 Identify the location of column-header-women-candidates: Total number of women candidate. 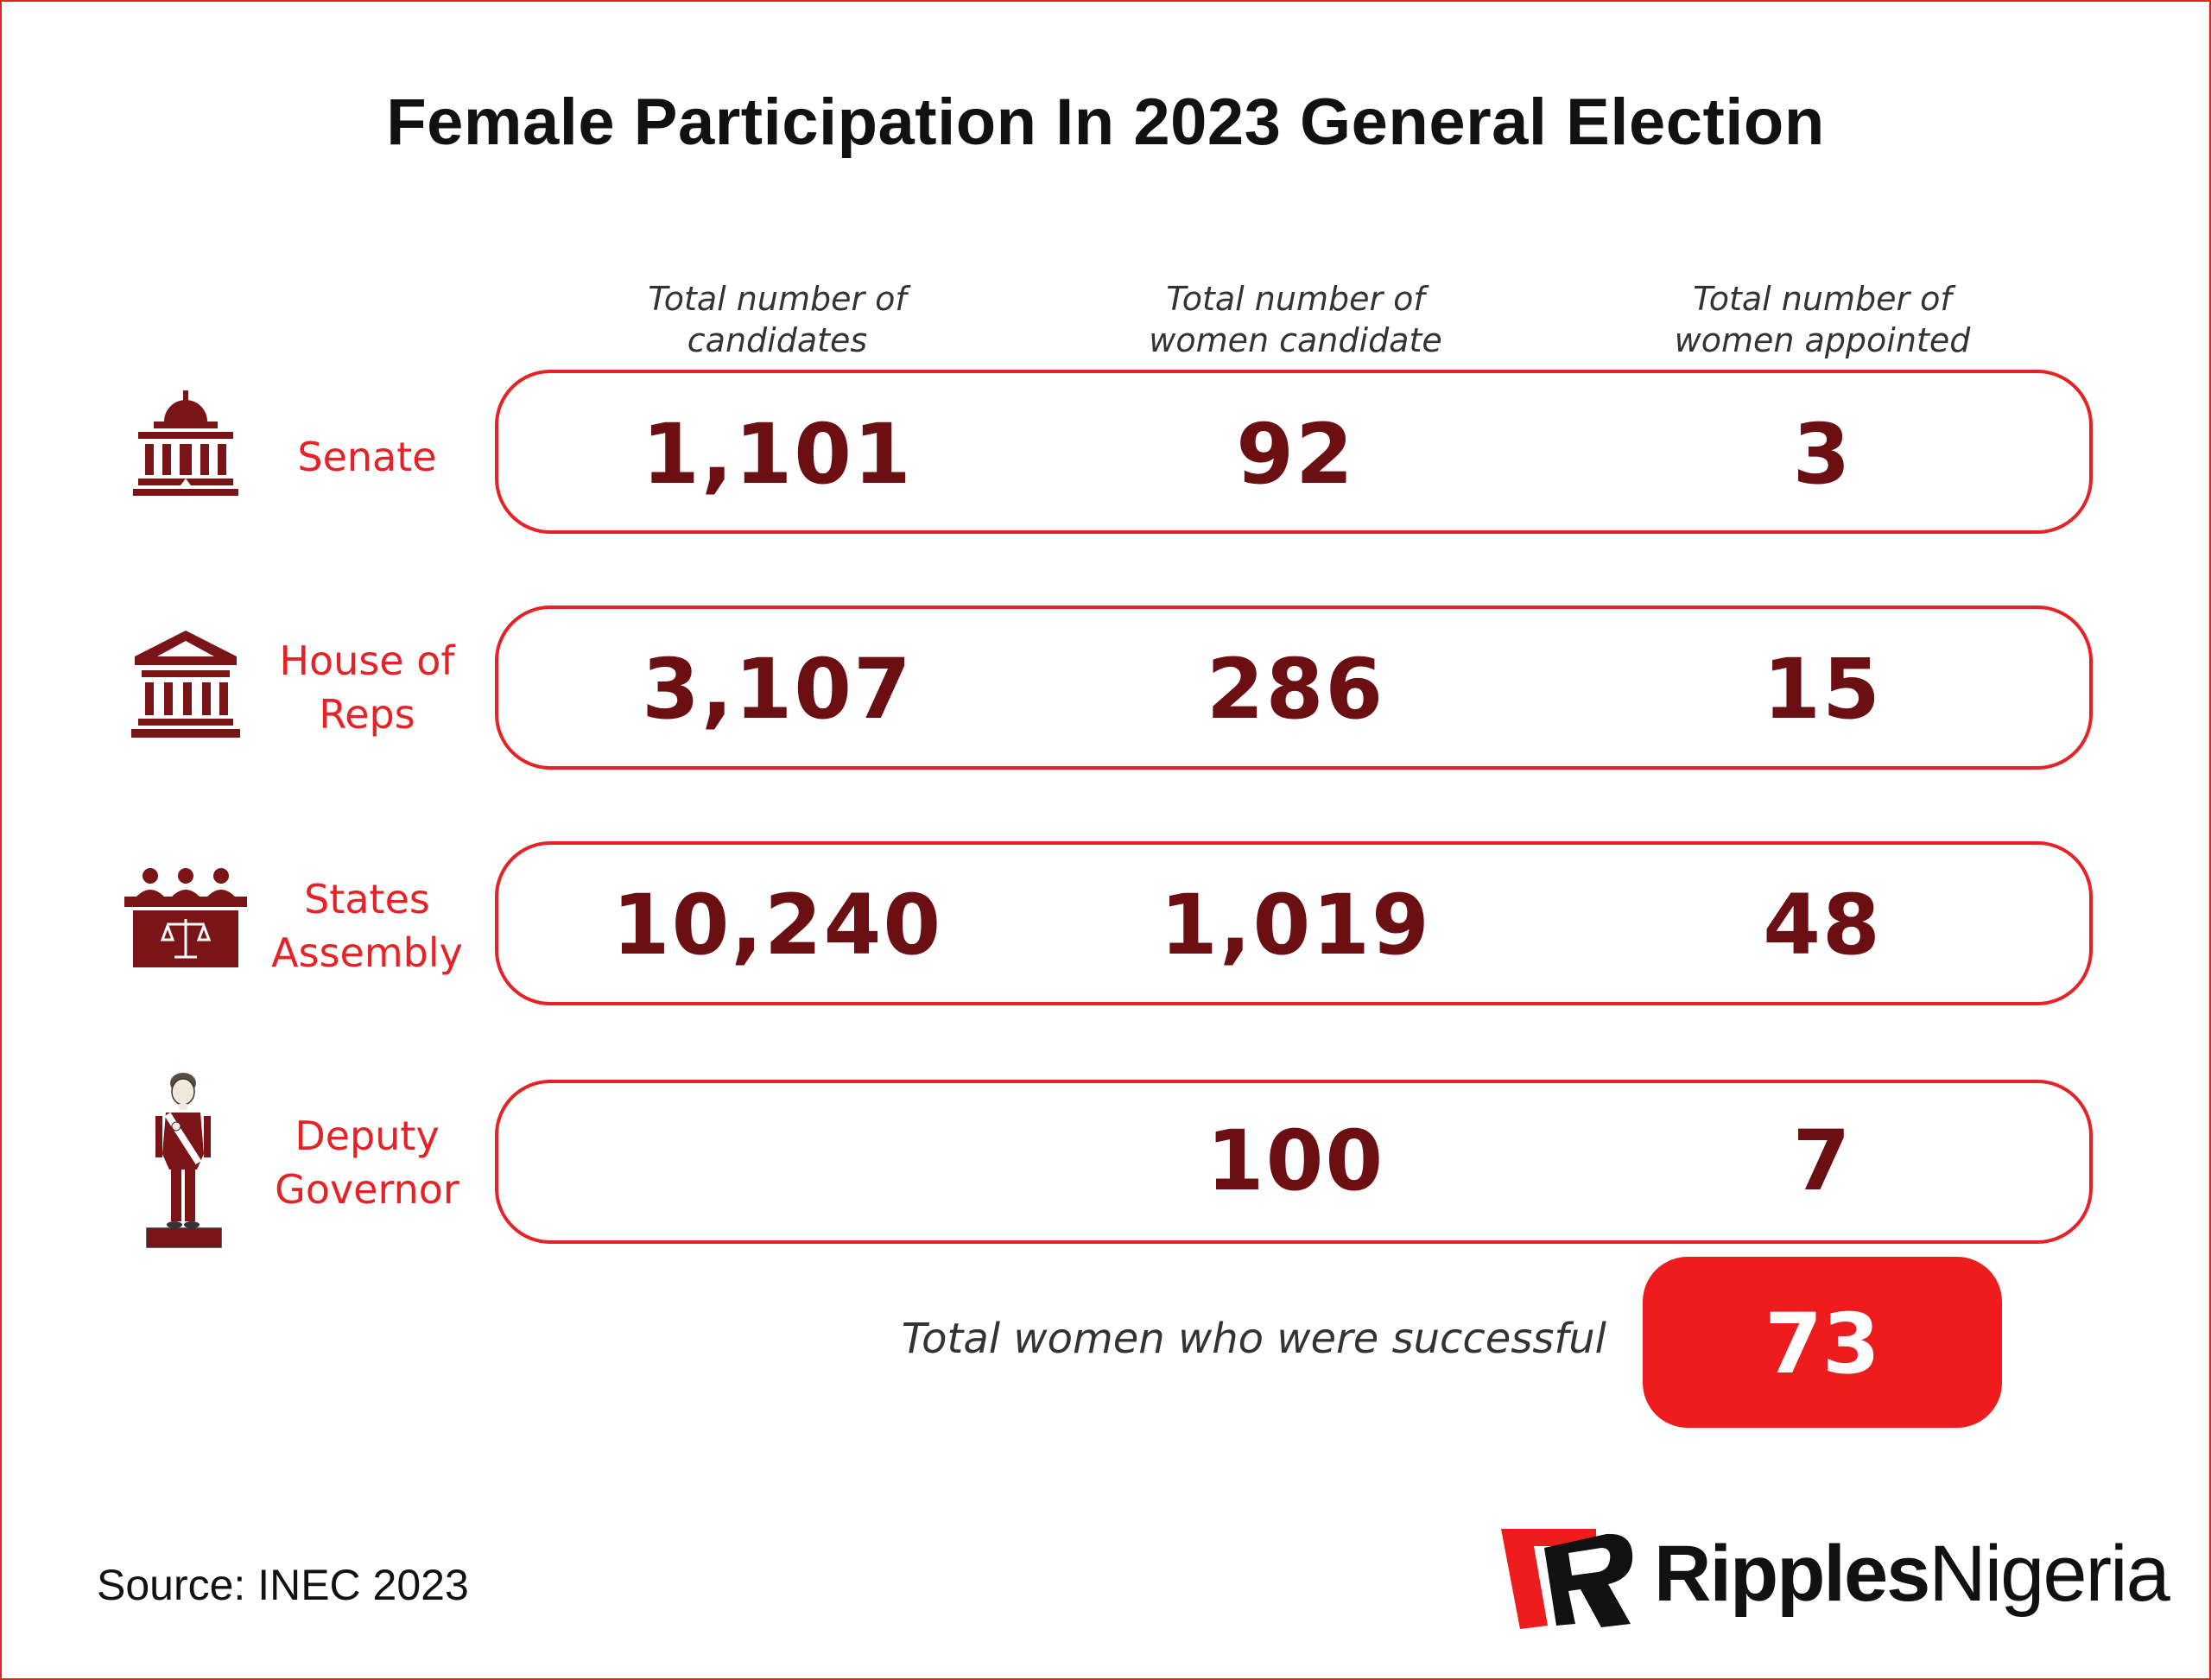
(1295, 319).